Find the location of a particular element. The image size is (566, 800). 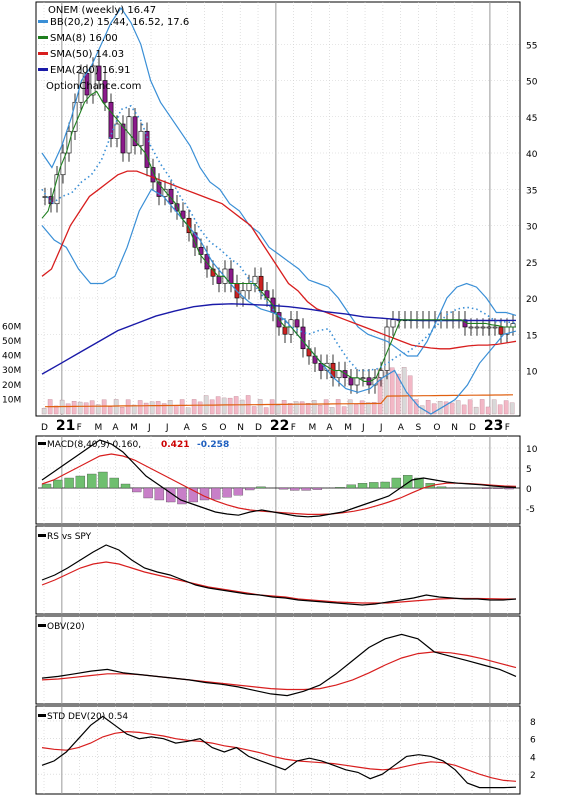

obv-title: OBV(20) is located at coordinates (66, 627).